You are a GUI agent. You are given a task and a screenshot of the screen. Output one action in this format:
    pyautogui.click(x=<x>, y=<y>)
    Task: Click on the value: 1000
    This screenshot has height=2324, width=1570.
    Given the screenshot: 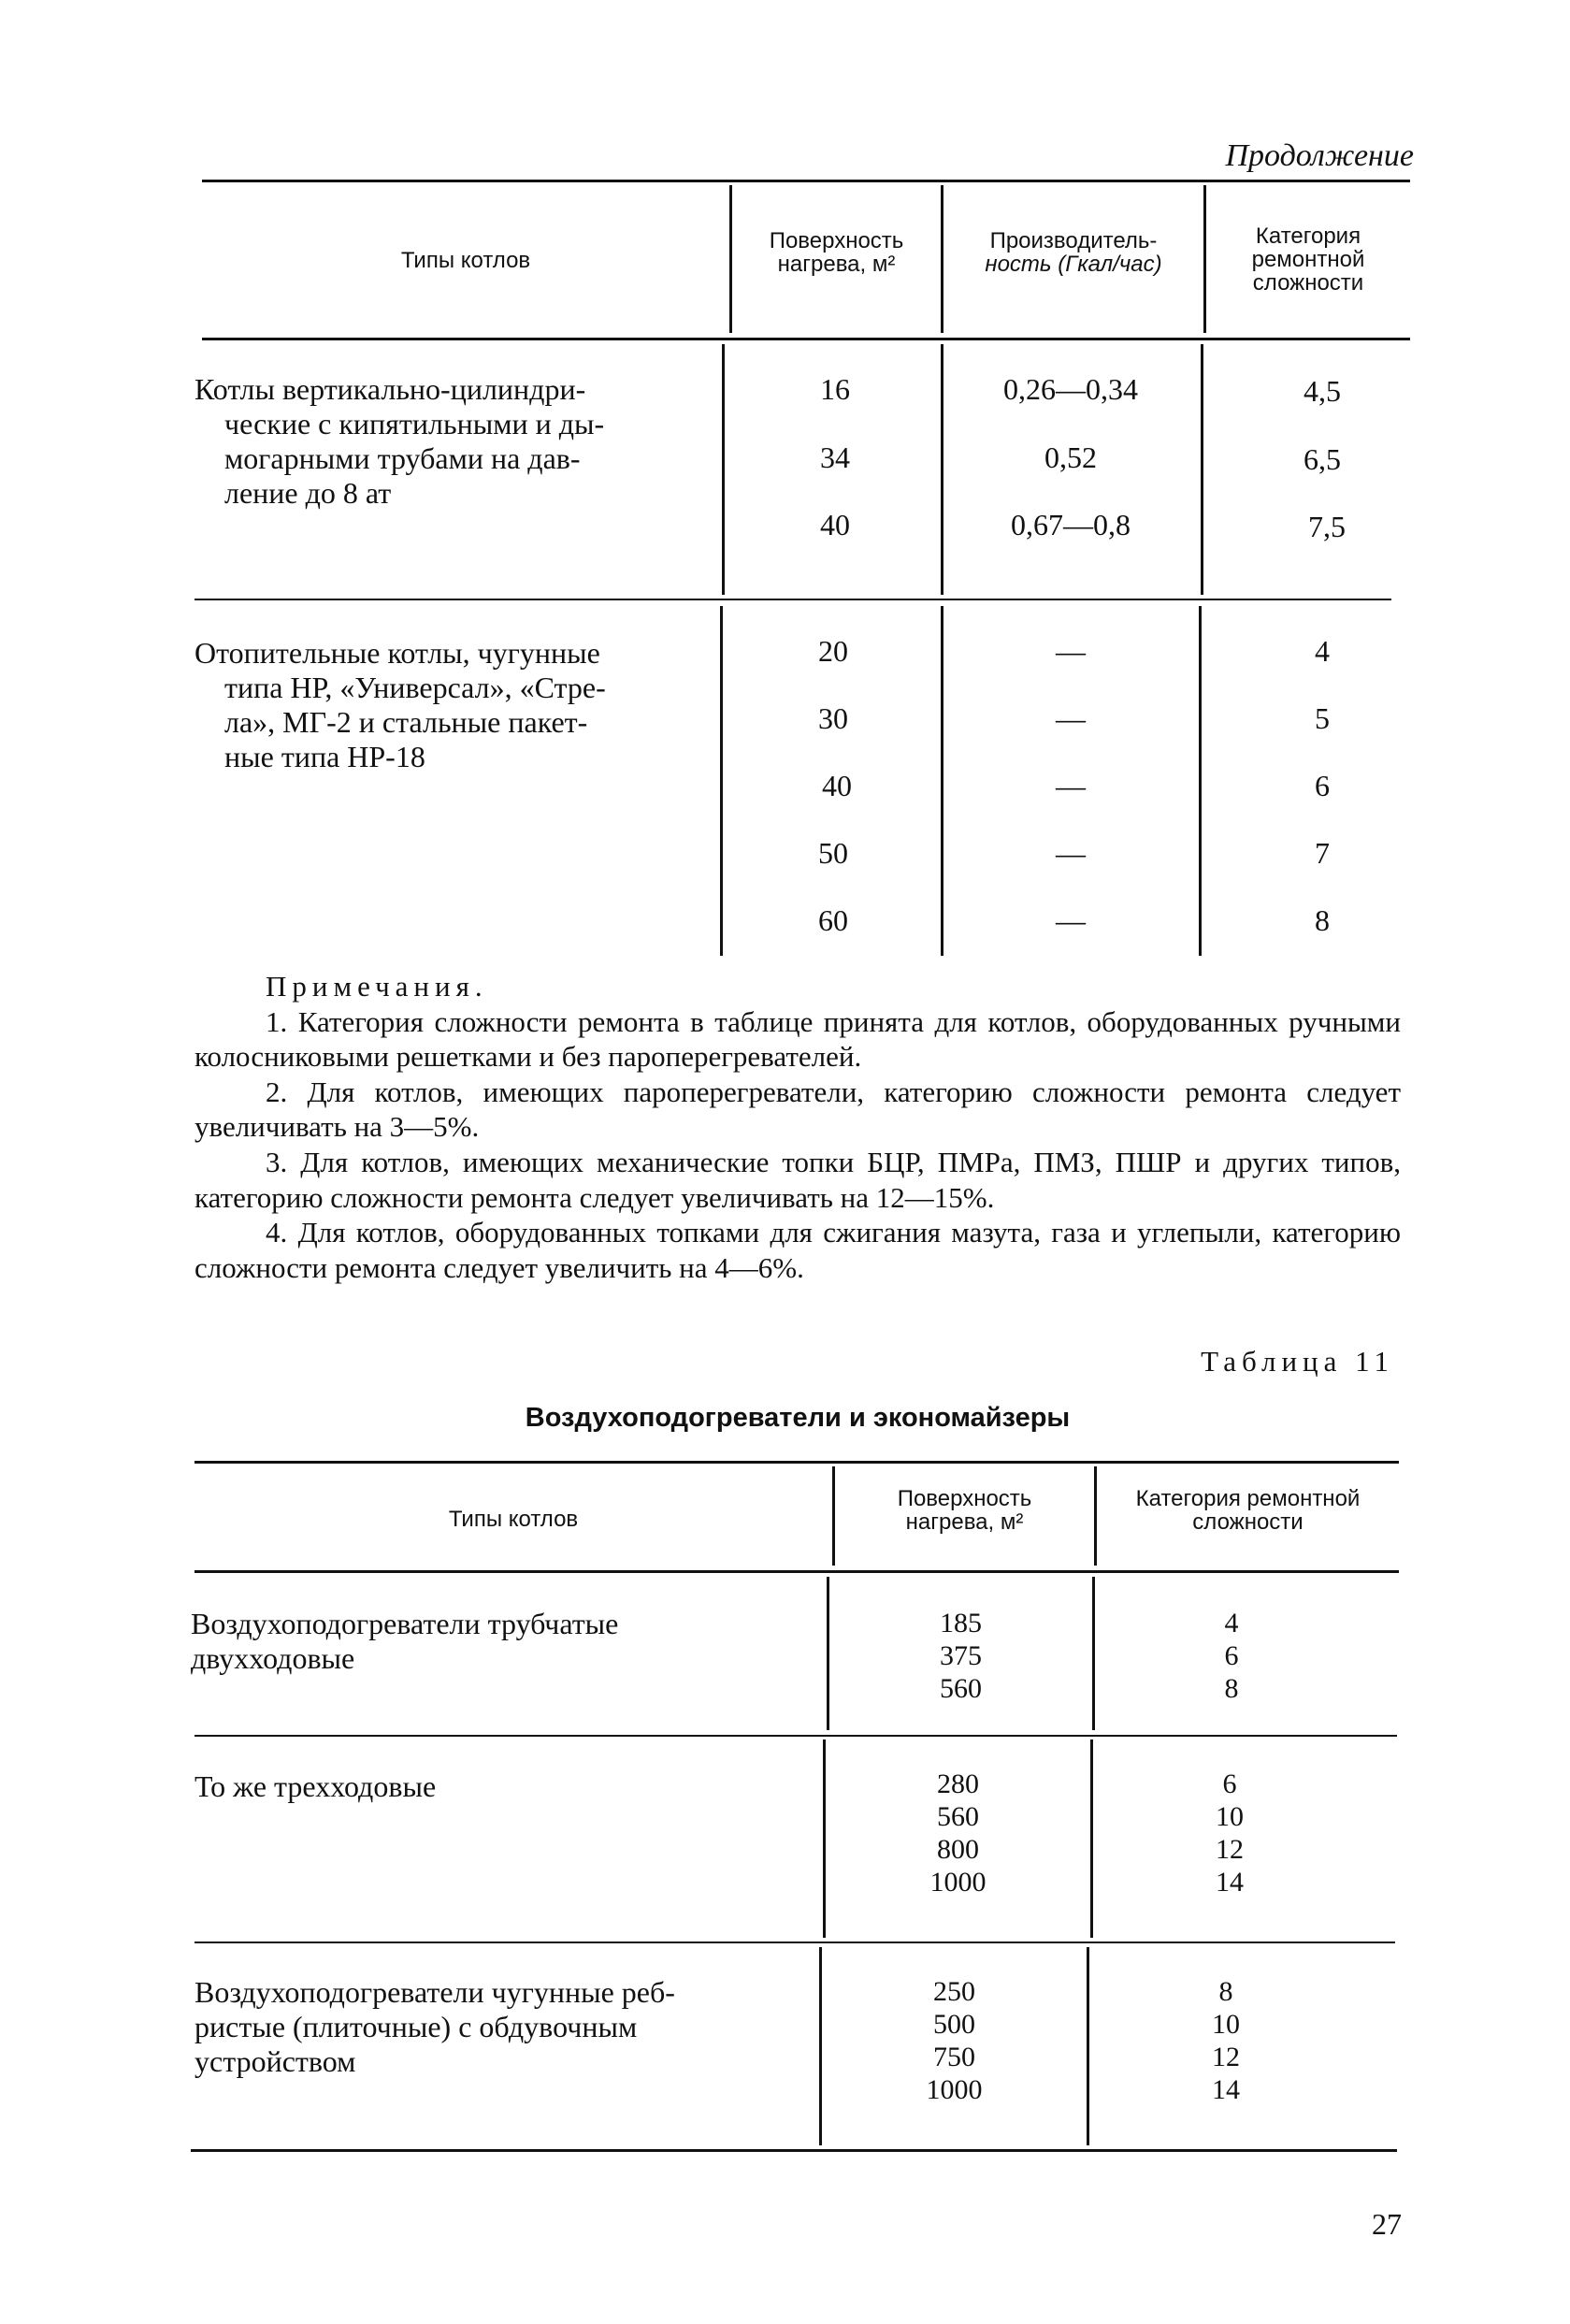 What is the action you would take?
    pyautogui.click(x=954, y=2089)
    